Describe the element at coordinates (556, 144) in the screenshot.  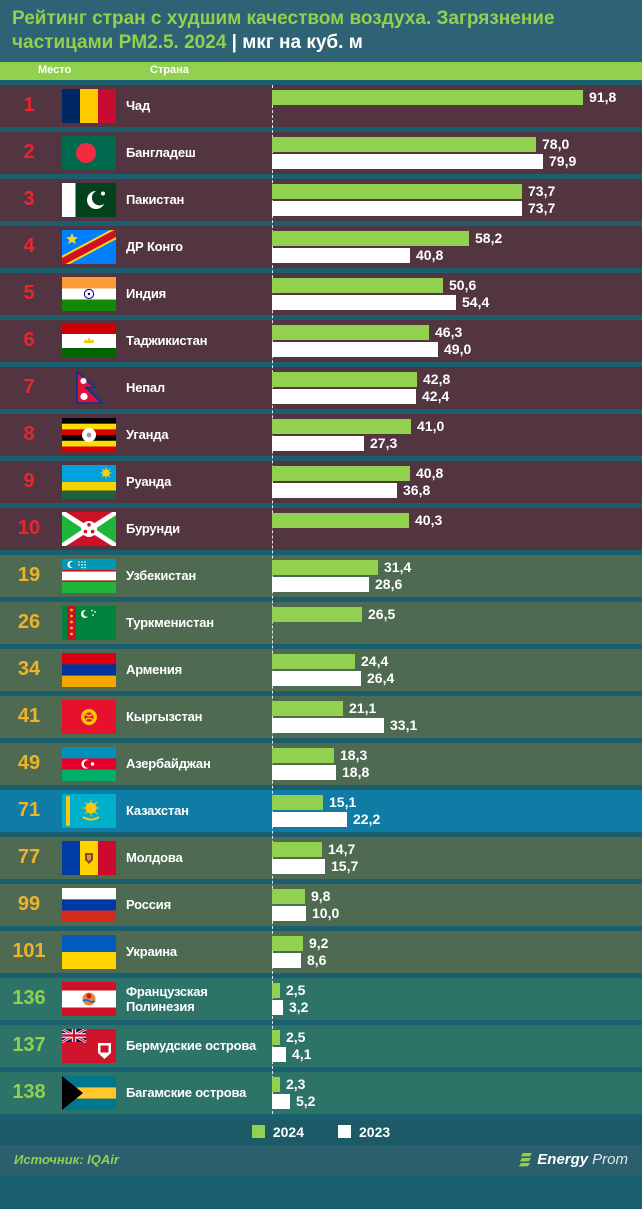
I see `bar-2024-value-label: 78,0` at that location.